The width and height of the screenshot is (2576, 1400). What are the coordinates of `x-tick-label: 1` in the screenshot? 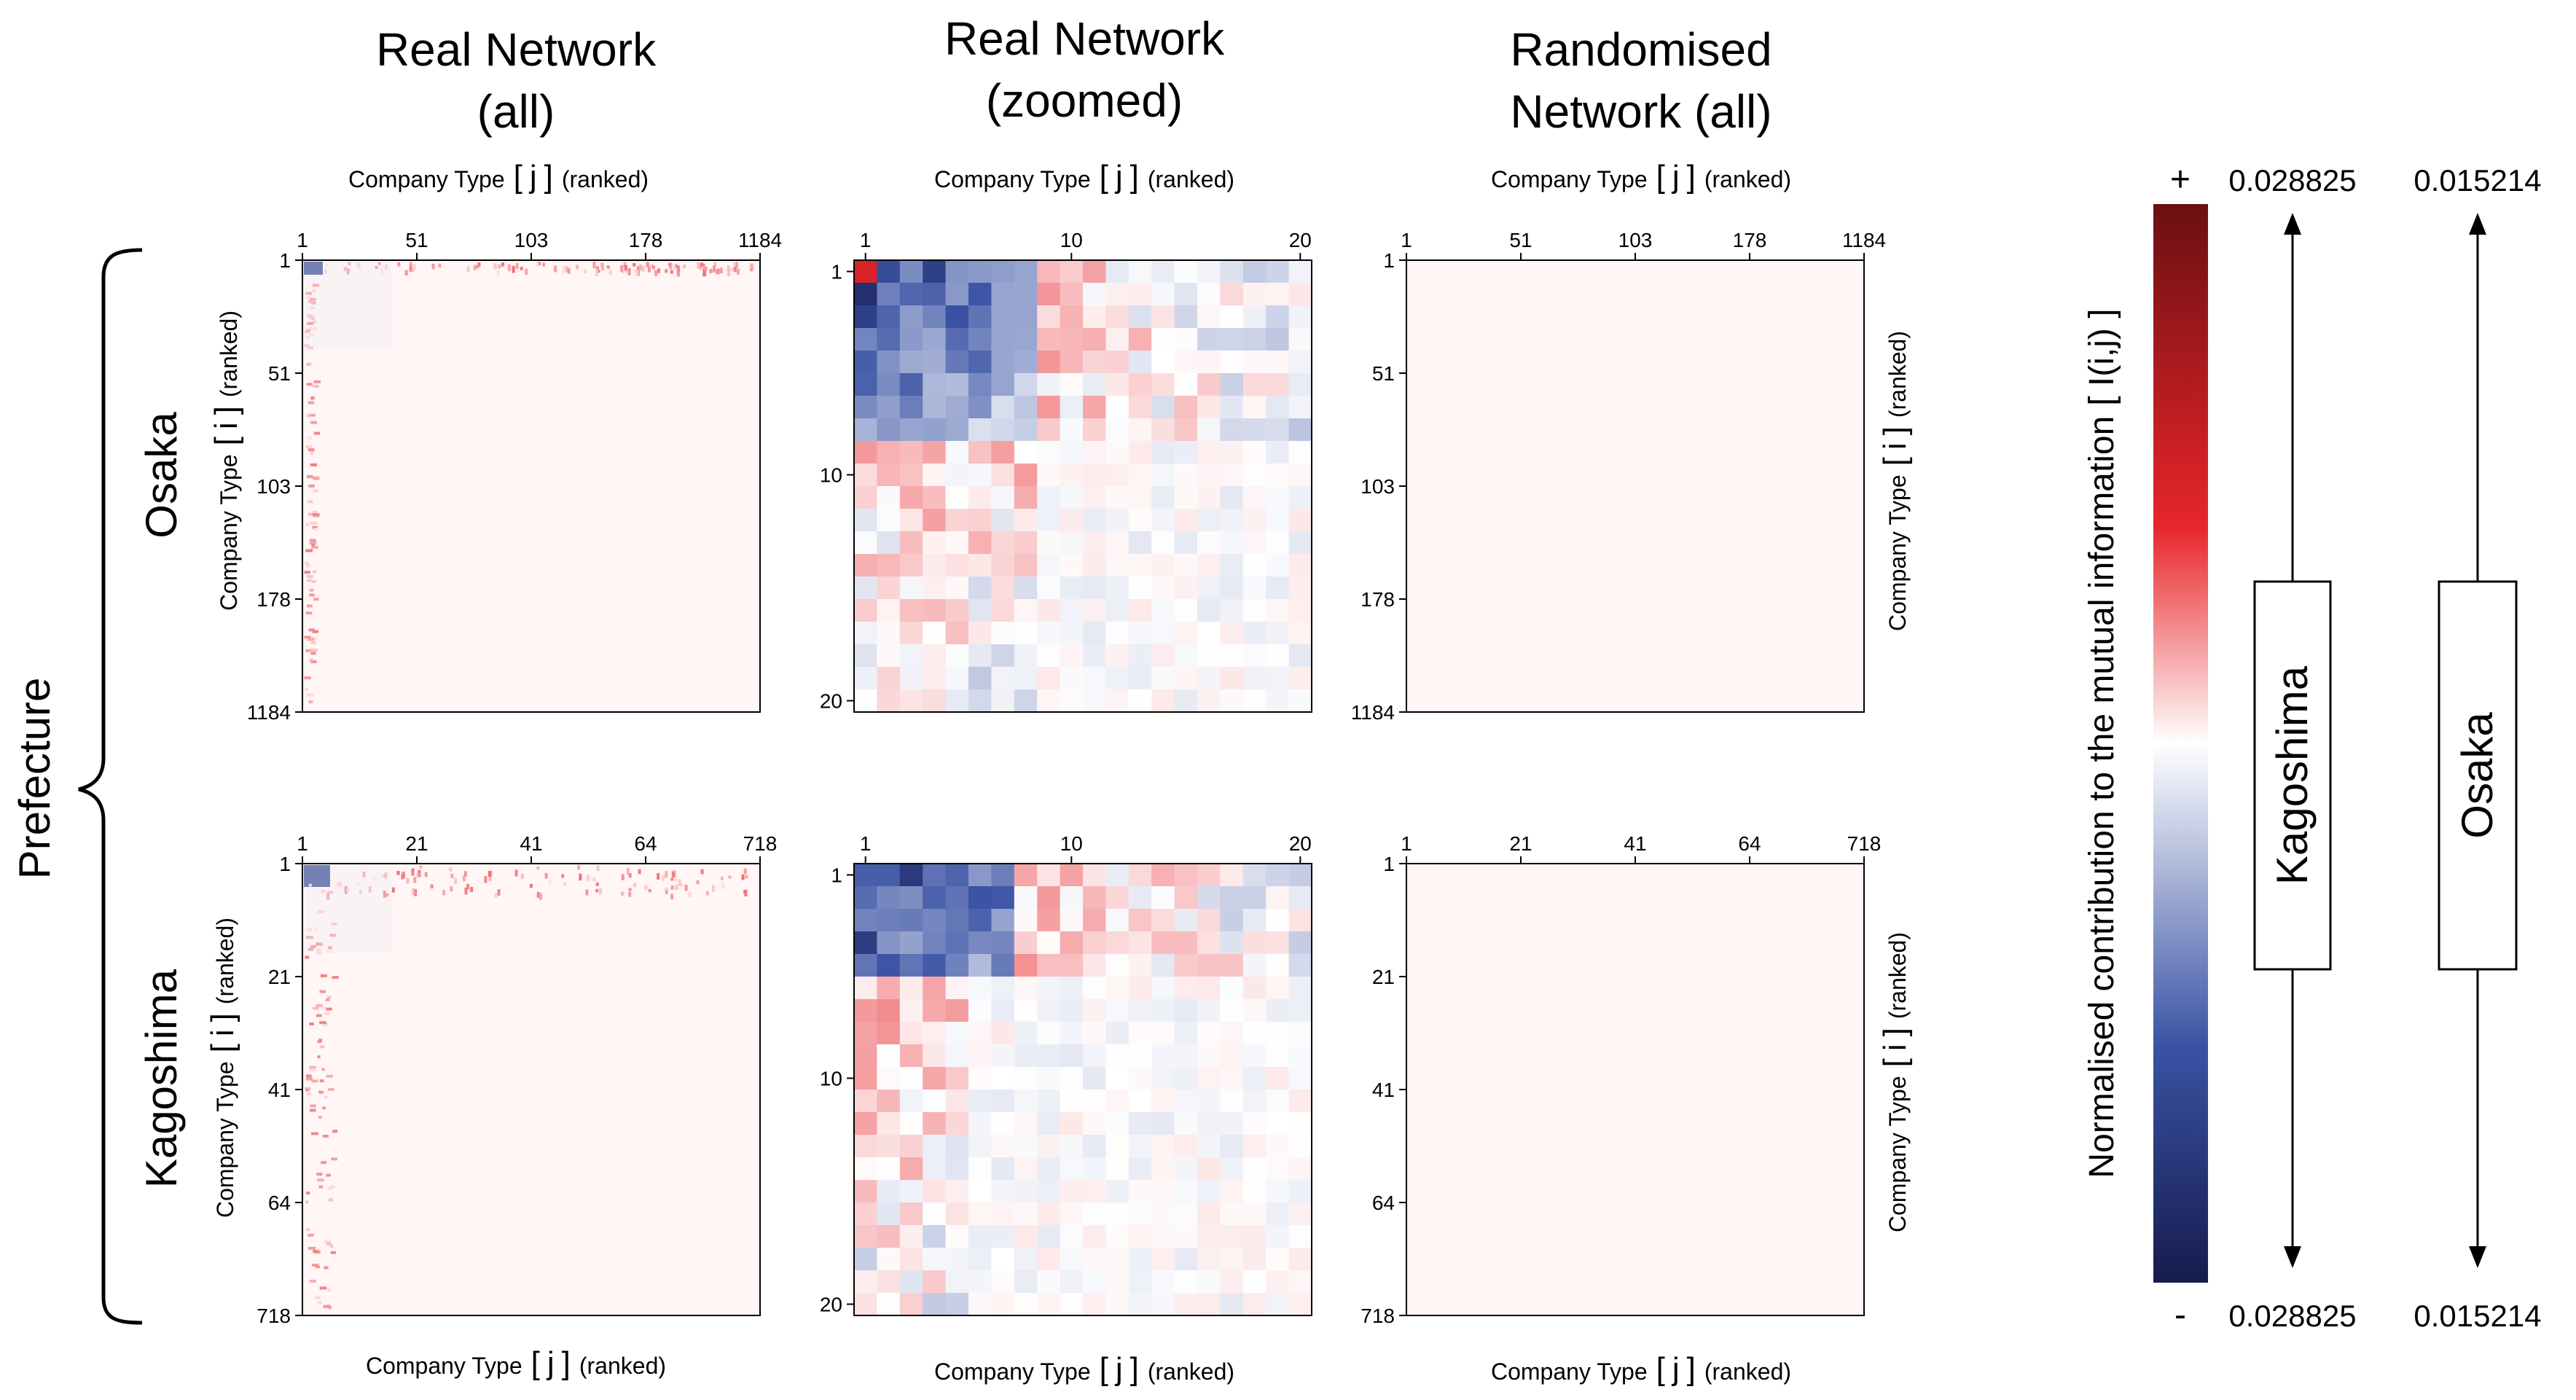 It's located at (866, 240).